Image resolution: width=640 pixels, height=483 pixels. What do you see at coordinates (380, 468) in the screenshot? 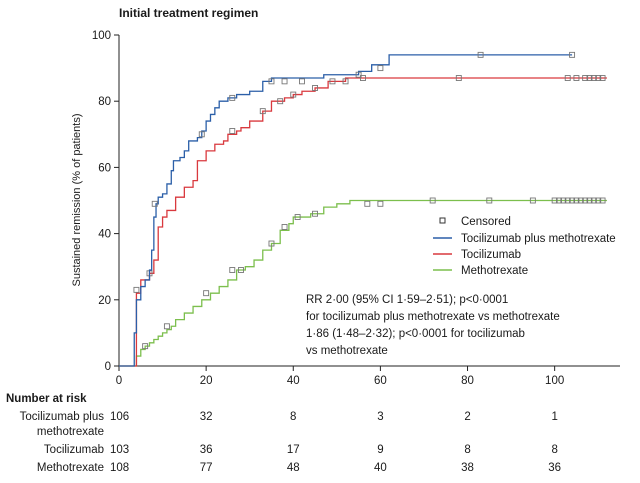
I see `risk-value: 40` at bounding box center [380, 468].